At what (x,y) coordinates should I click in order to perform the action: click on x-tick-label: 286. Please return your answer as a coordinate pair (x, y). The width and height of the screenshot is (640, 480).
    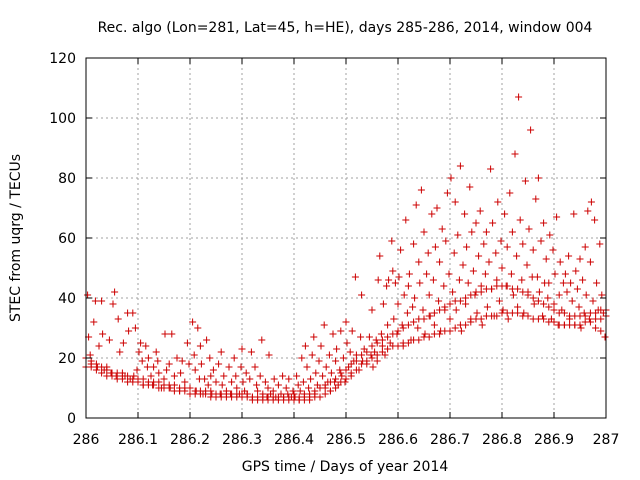
    Looking at the image, I should click on (86, 440).